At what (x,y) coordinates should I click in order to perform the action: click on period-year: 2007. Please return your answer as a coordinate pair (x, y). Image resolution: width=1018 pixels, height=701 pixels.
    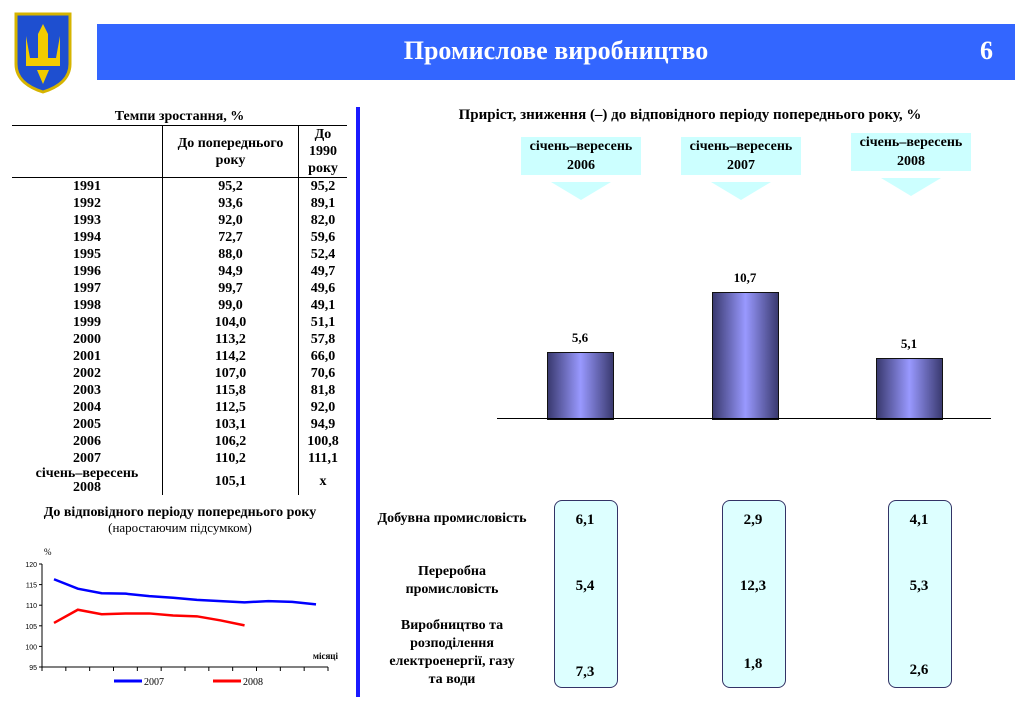
    Looking at the image, I should click on (741, 165).